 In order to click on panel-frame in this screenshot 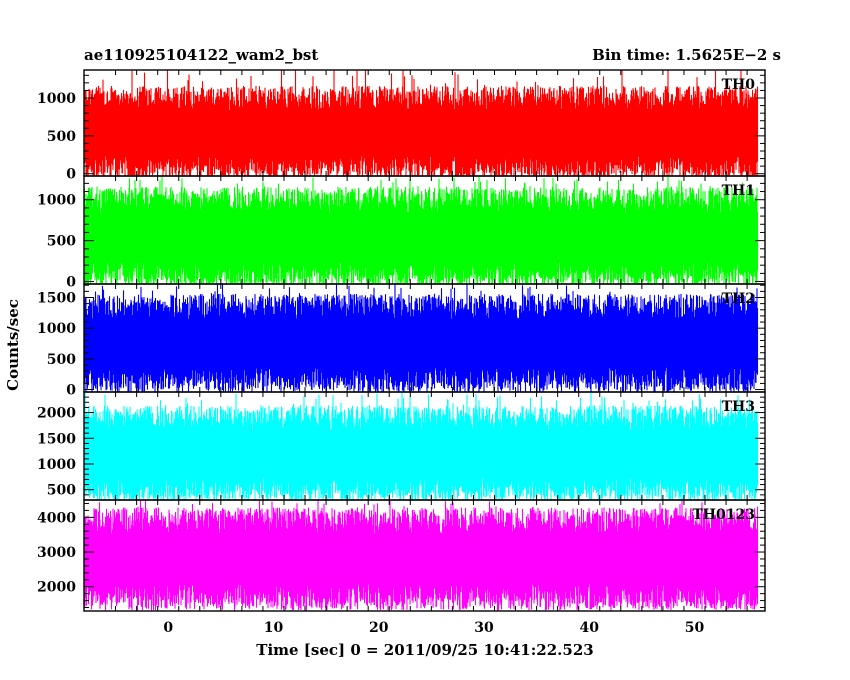, I will do `click(424, 555)`.